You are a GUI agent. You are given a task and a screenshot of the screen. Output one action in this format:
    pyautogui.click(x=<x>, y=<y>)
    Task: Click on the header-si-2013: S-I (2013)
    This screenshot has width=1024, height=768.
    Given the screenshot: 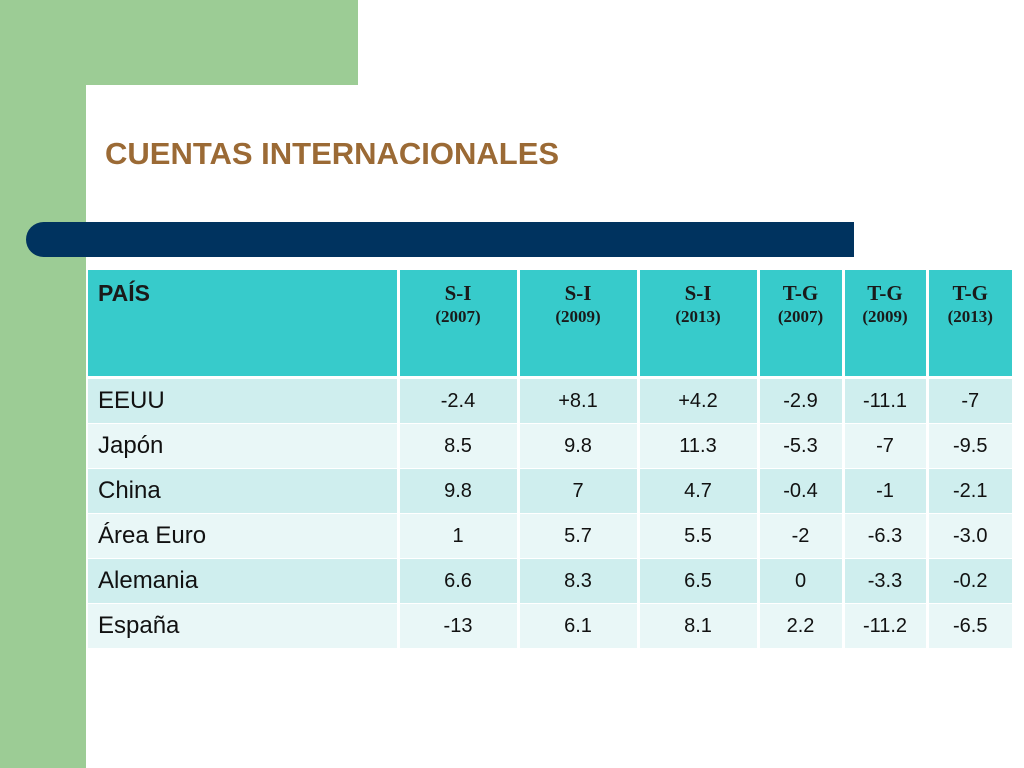 What is the action you would take?
    pyautogui.click(x=699, y=324)
    